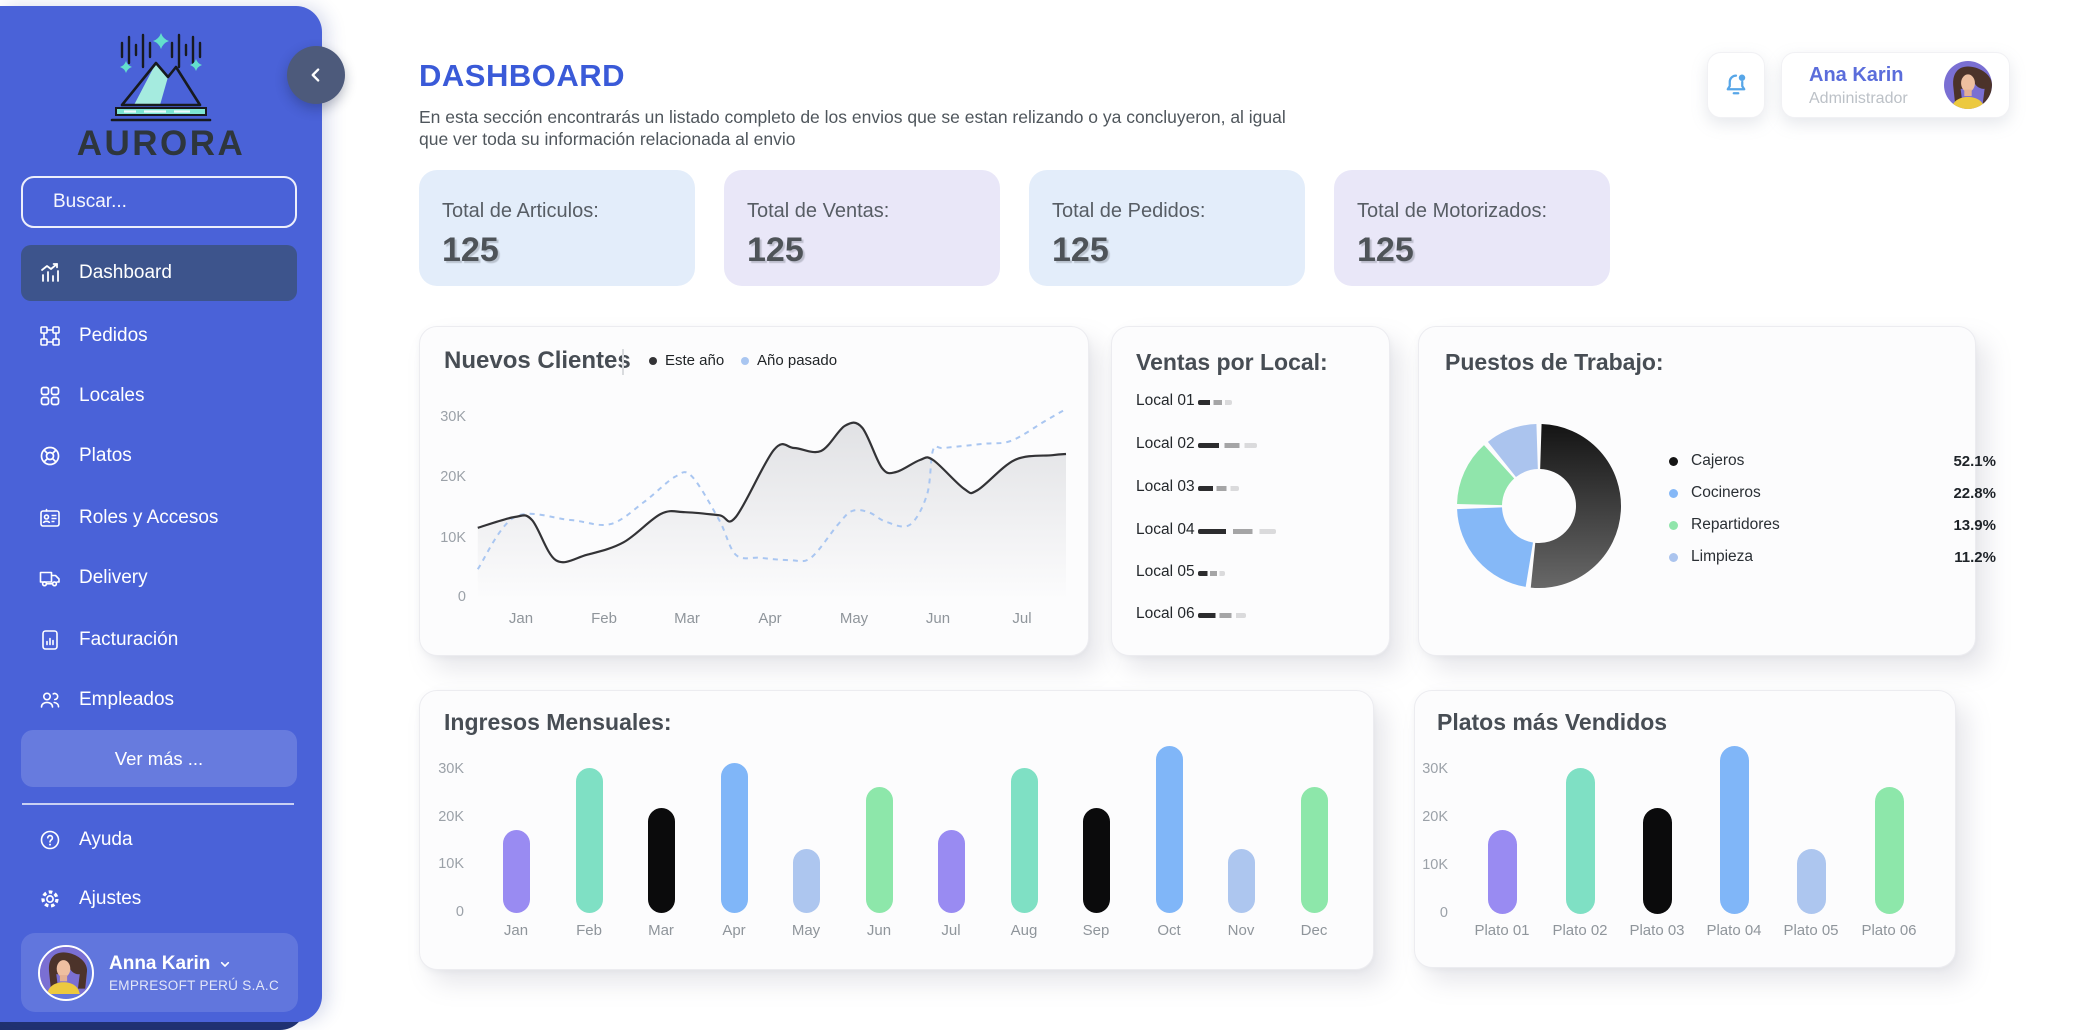  Describe the element at coordinates (1024, 840) in the screenshot. I see `bar-Aug` at that location.